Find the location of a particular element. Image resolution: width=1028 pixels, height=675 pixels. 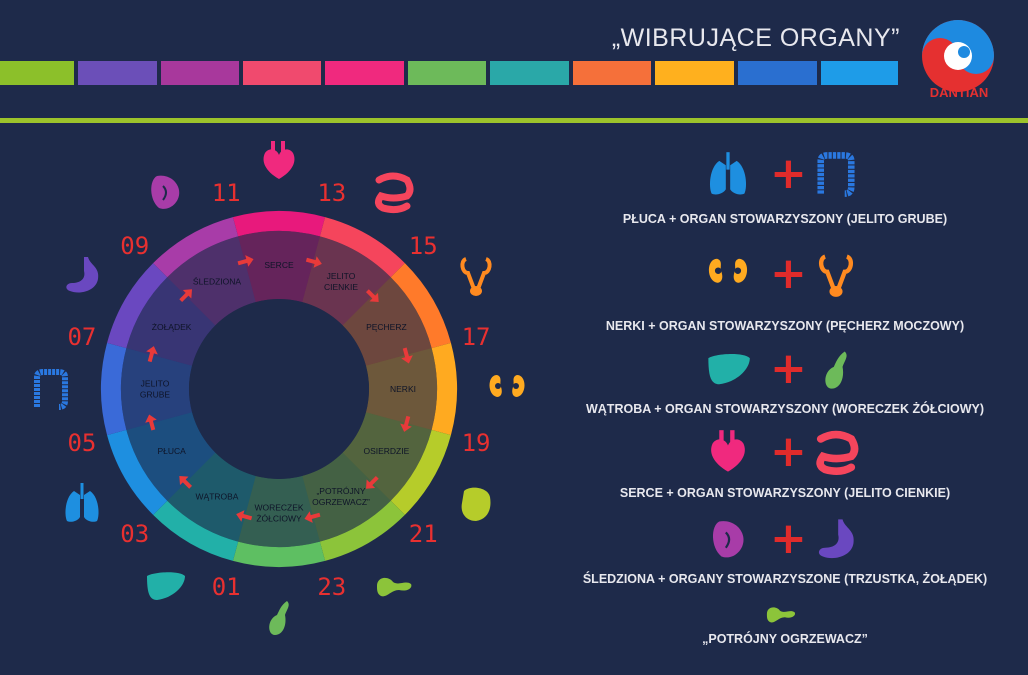

segment-label: „POTRÓJNY is located at coordinates (340, 491).